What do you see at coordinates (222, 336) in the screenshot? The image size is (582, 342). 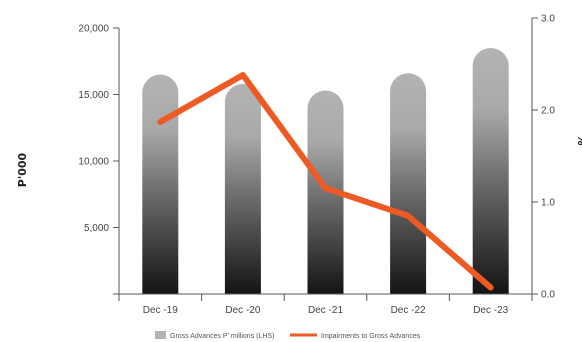 I see `legend-label-bars: Gross Advances P' millions (LHS)` at bounding box center [222, 336].